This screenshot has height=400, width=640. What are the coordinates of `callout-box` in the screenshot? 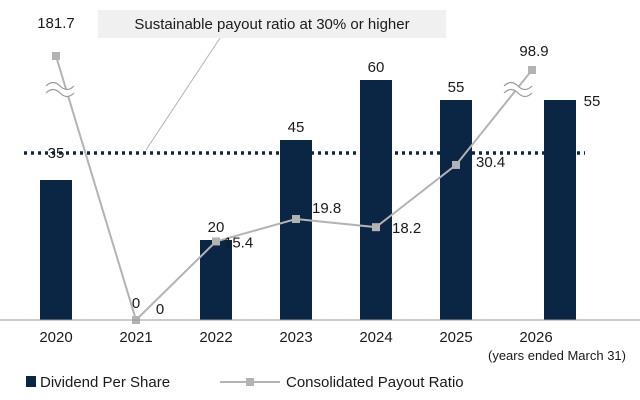 It's located at (272, 24).